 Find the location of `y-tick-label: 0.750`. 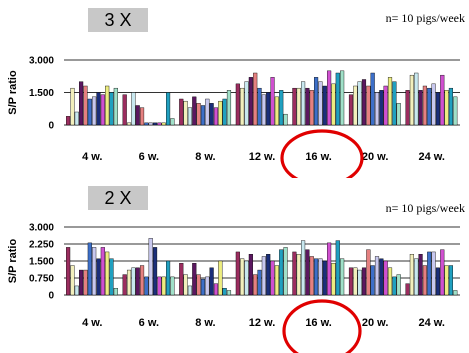

y-tick-label: 0.750 is located at coordinates (41, 279).